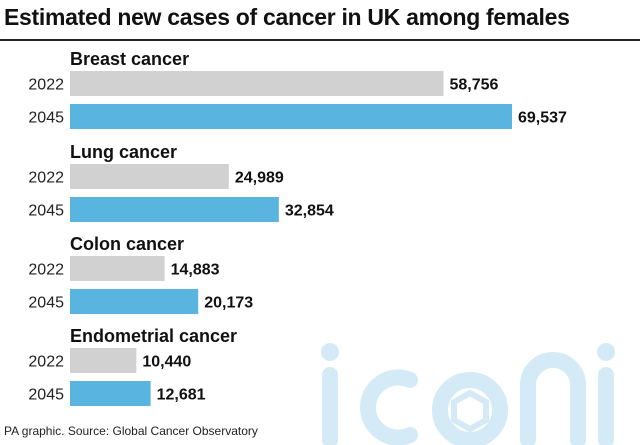 The height and width of the screenshot is (445, 640). Describe the element at coordinates (309, 211) in the screenshot. I see `value-label: 32,854` at that location.